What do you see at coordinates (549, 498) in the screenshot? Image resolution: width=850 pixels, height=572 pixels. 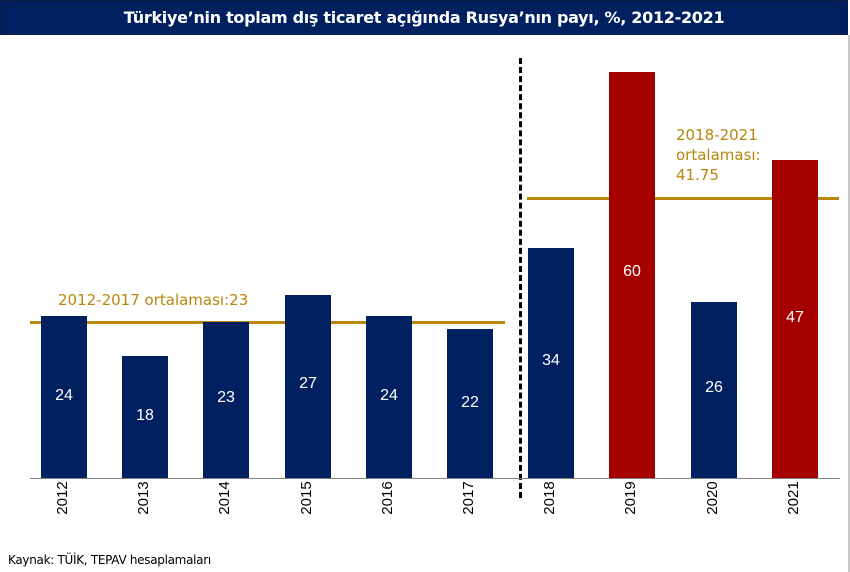 I see `x-tick-label: 2018` at bounding box center [549, 498].